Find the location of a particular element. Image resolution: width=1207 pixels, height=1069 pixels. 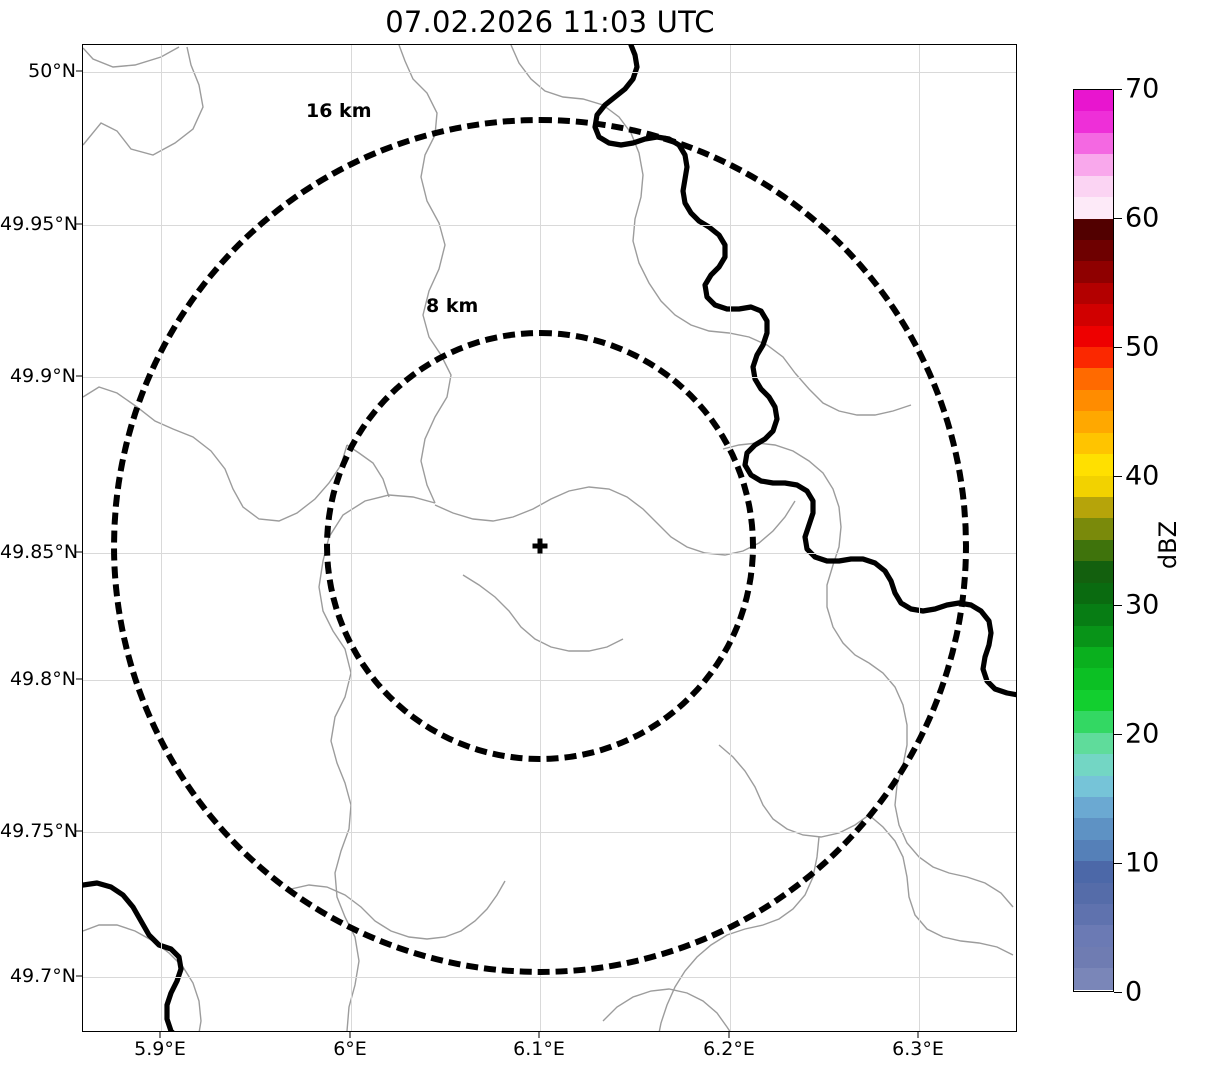

colorbar-tick-label: 20 is located at coordinates (1142, 734).